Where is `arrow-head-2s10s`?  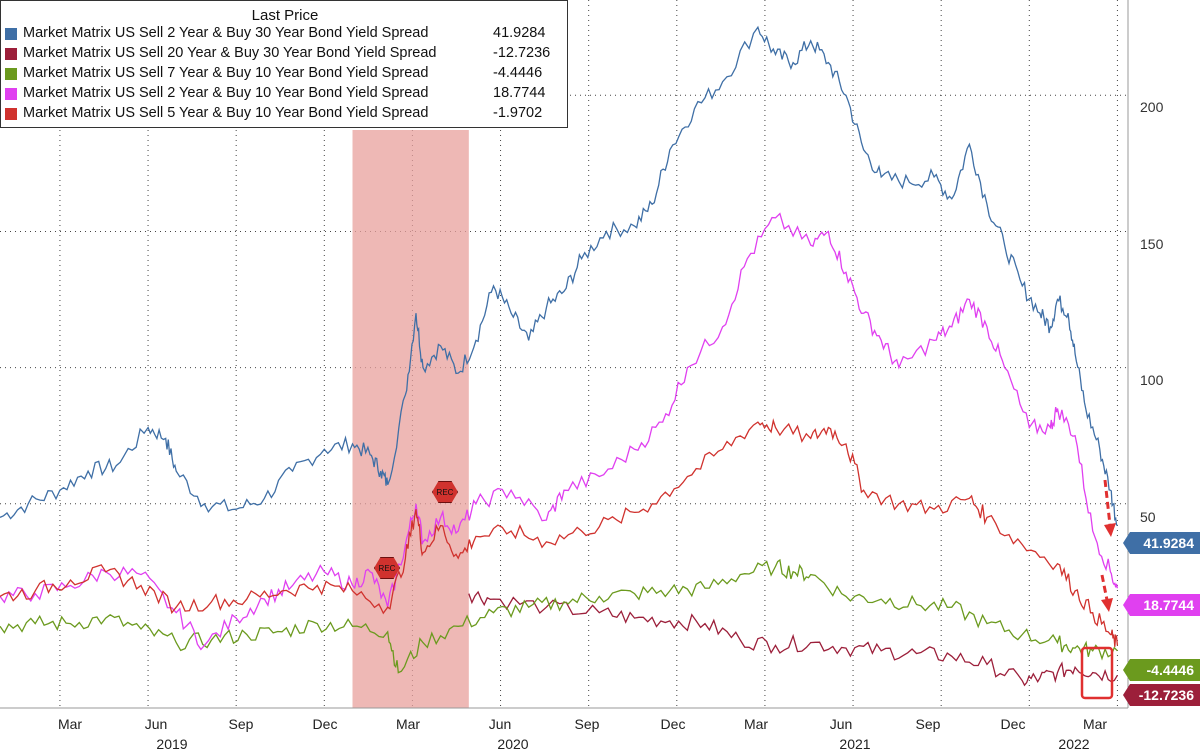
arrow-head-2s10s is located at coordinates (1107, 605).